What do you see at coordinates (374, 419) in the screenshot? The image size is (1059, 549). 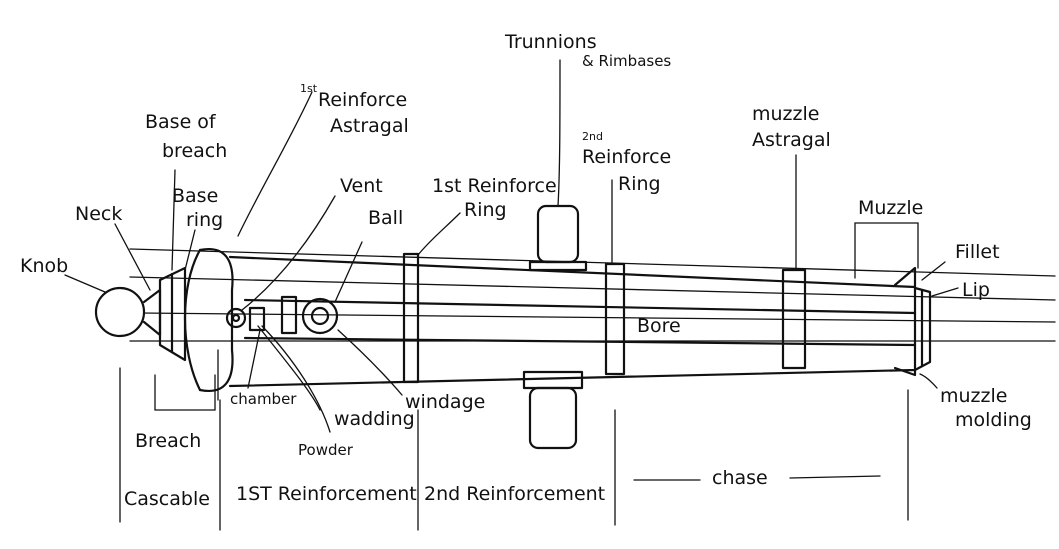 I see `label-wadding: wadding` at bounding box center [374, 419].